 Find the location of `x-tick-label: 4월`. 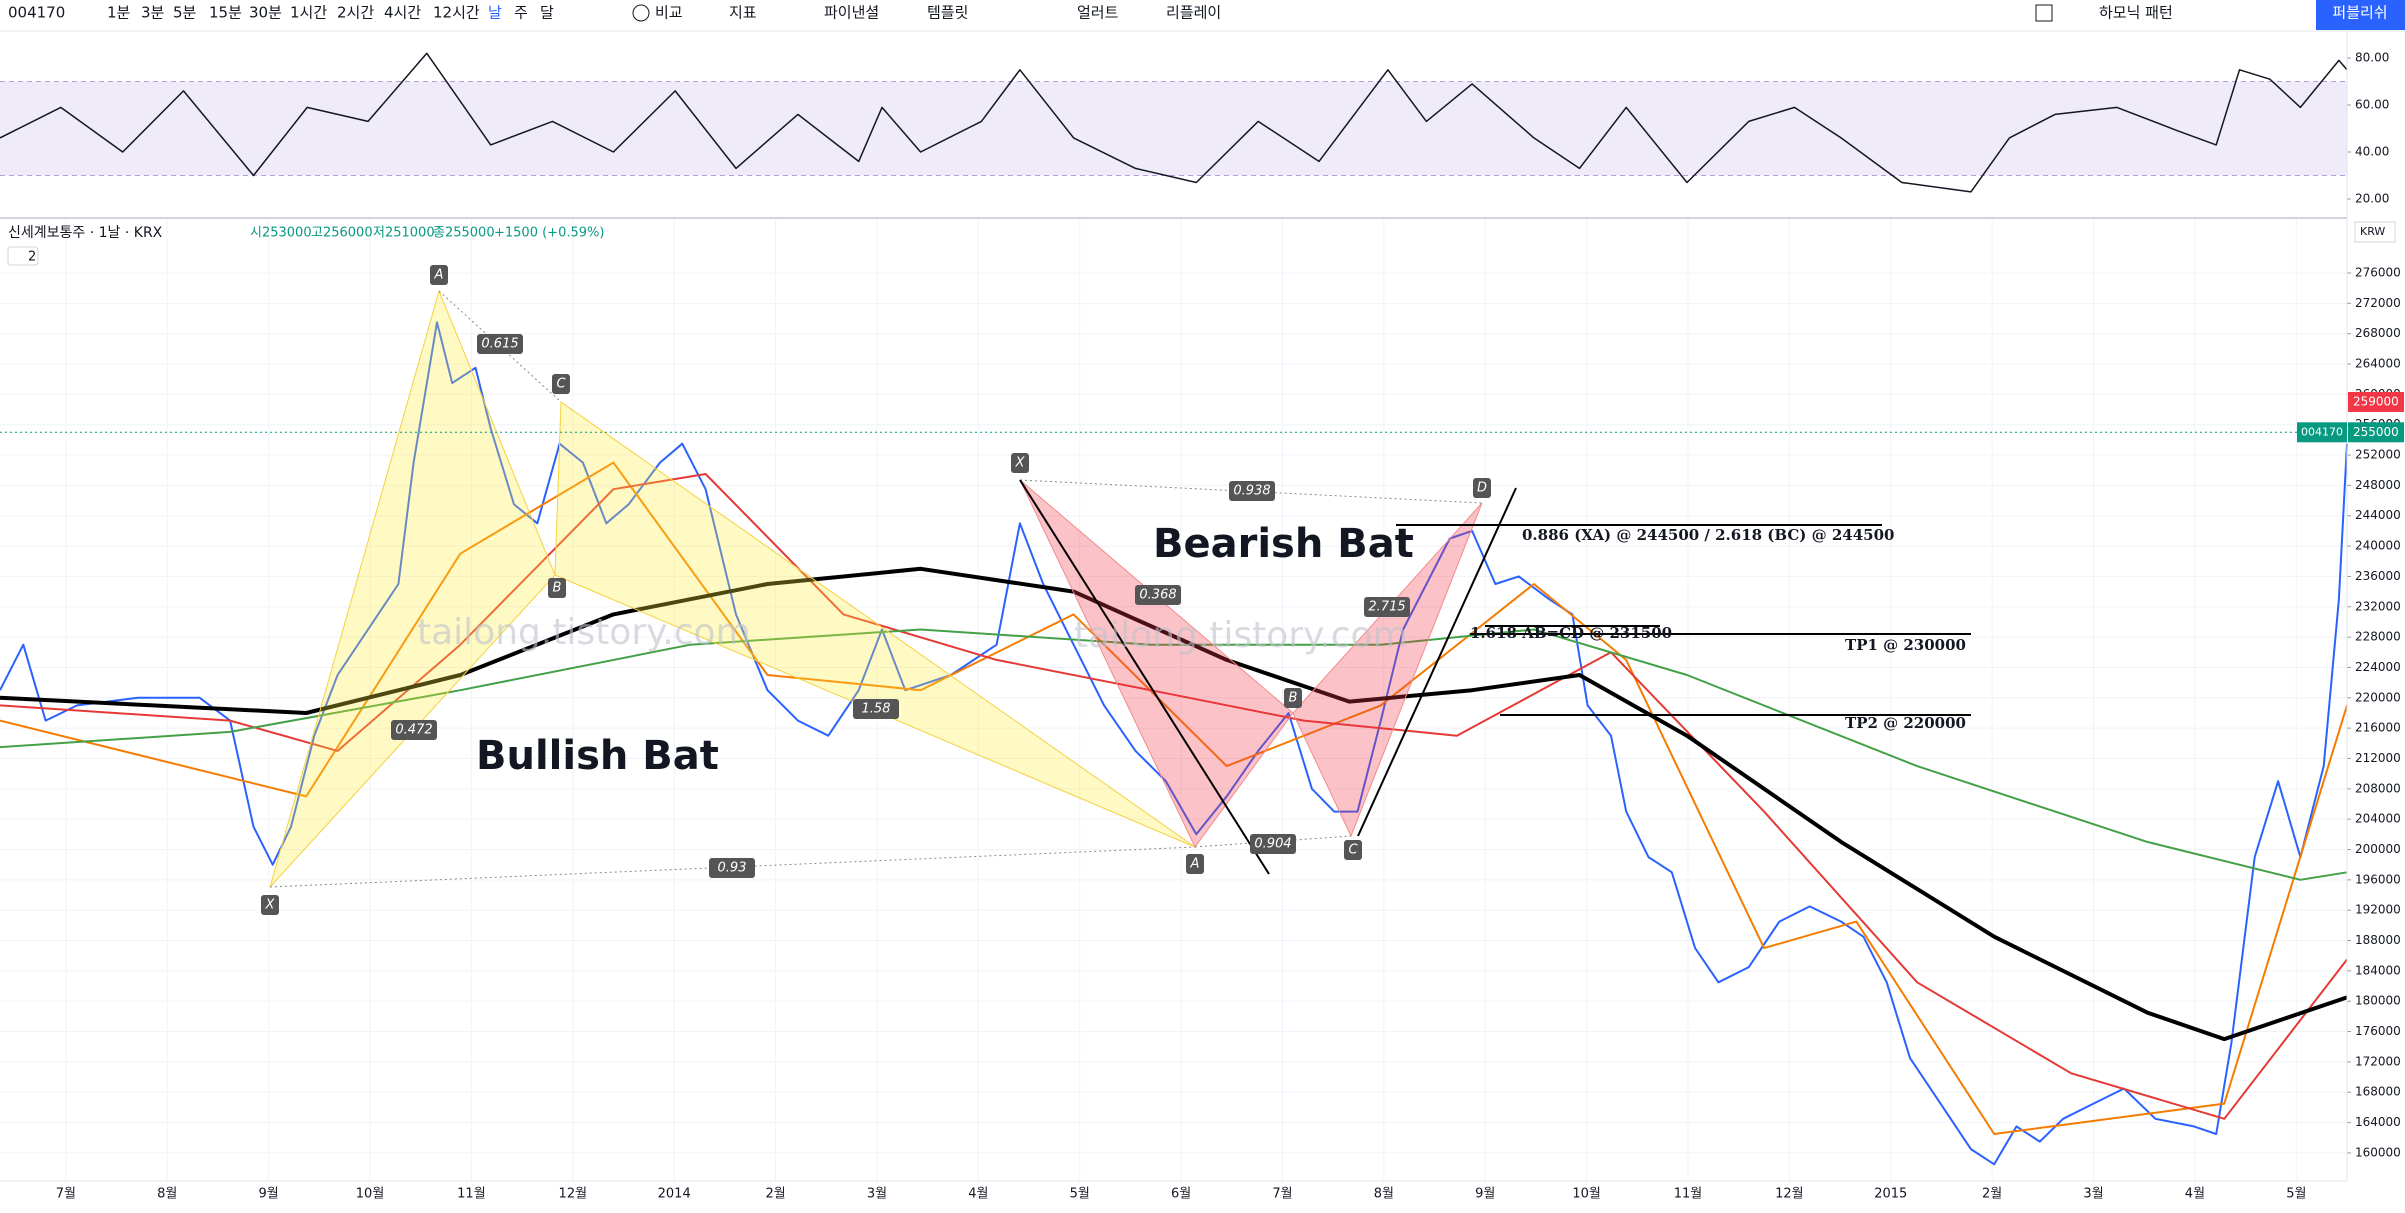

x-tick-label: 4월 is located at coordinates (2195, 1194).